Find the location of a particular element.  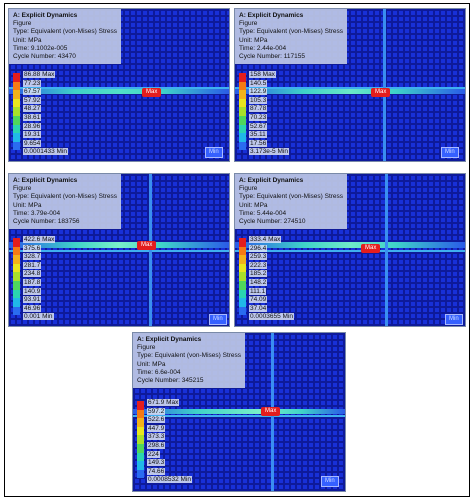

legend-tick-label: 296.4 is located at coordinates (258, 248).